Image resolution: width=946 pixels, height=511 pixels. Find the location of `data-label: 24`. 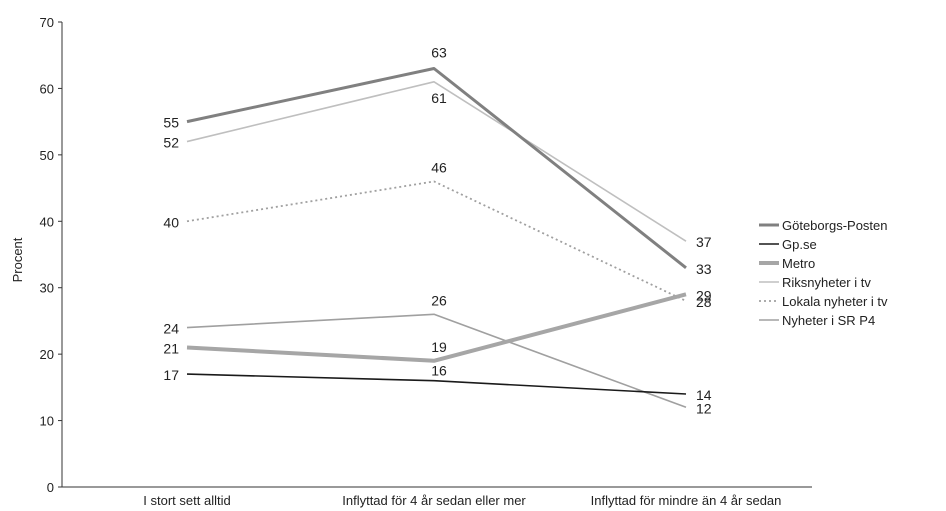

data-label: 24 is located at coordinates (171, 329).